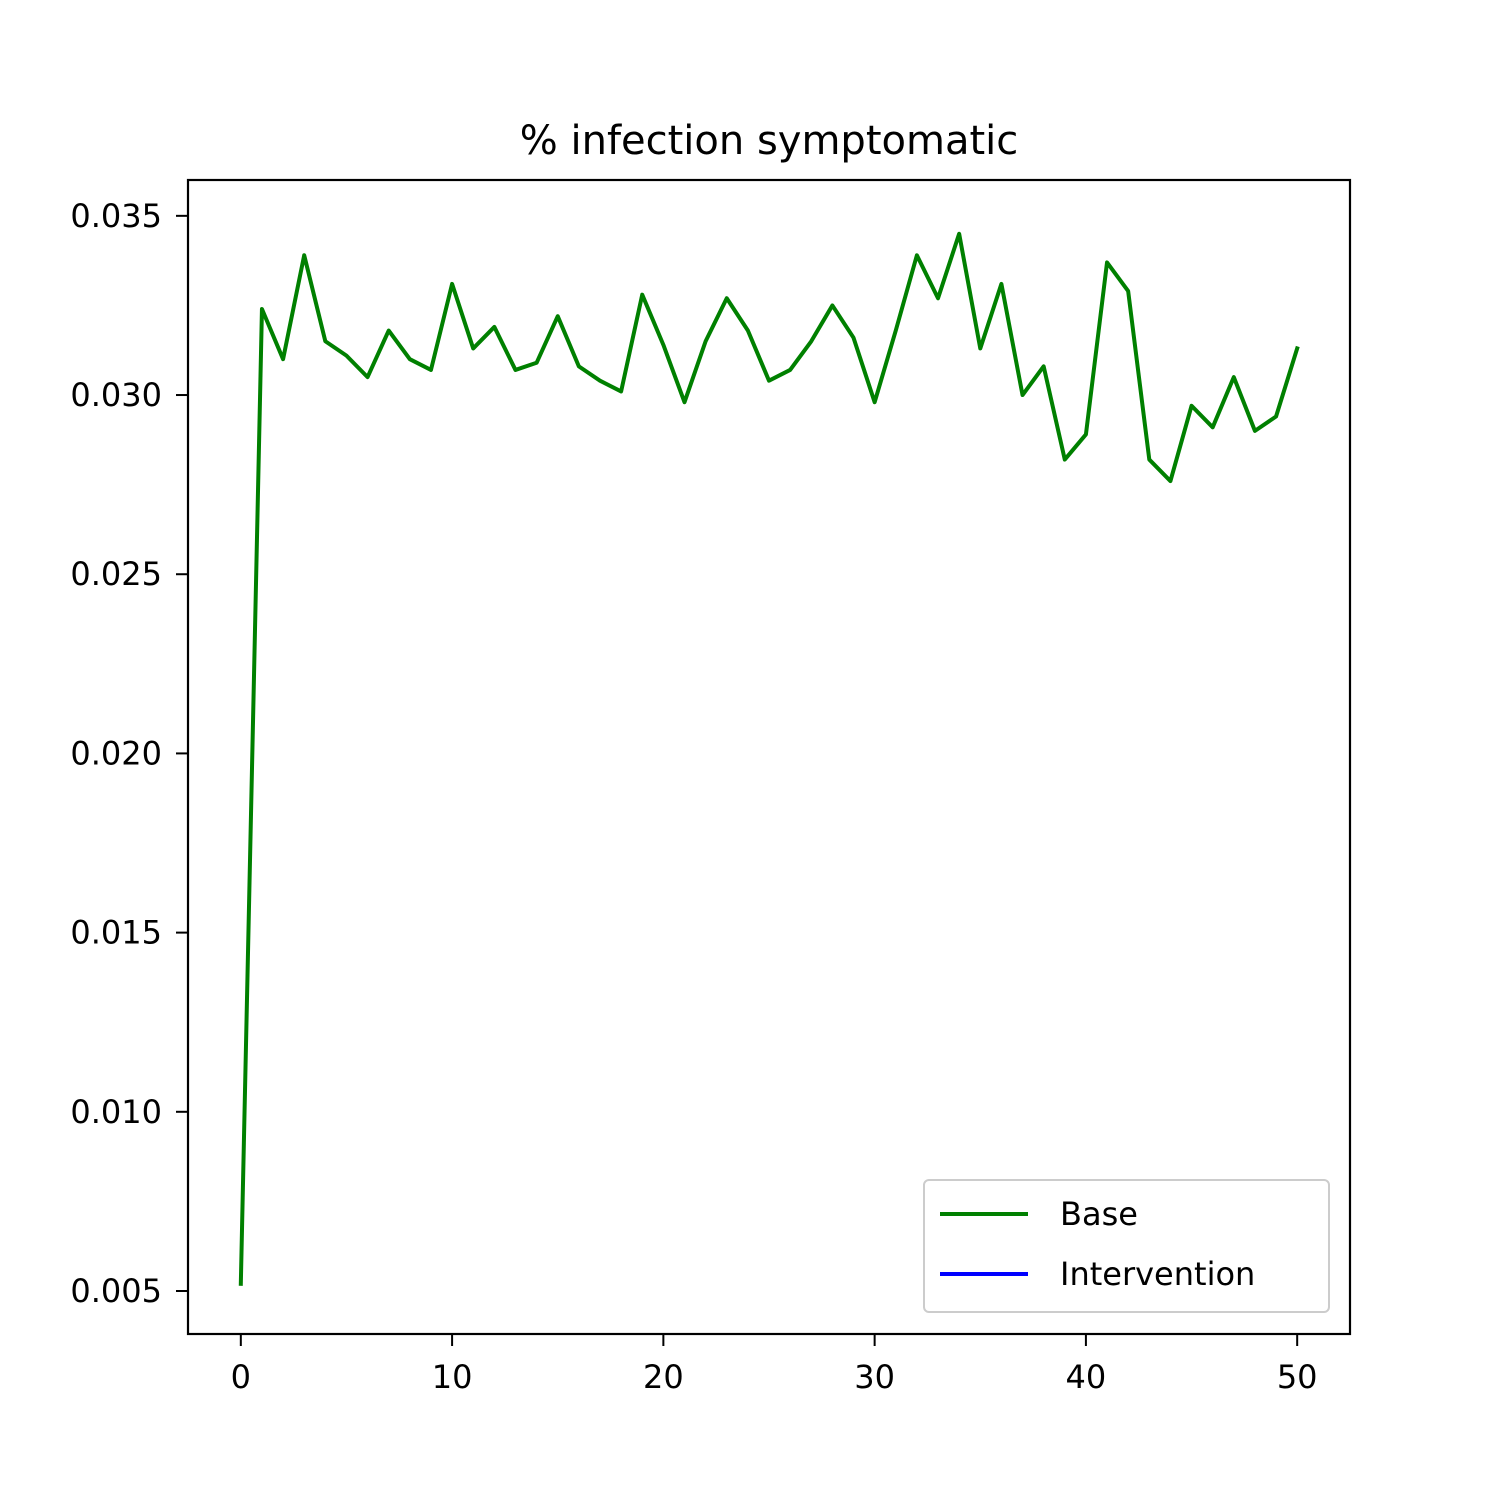 This screenshot has width=1500, height=1505. What do you see at coordinates (452, 1377) in the screenshot?
I see `x-tick-label: 10` at bounding box center [452, 1377].